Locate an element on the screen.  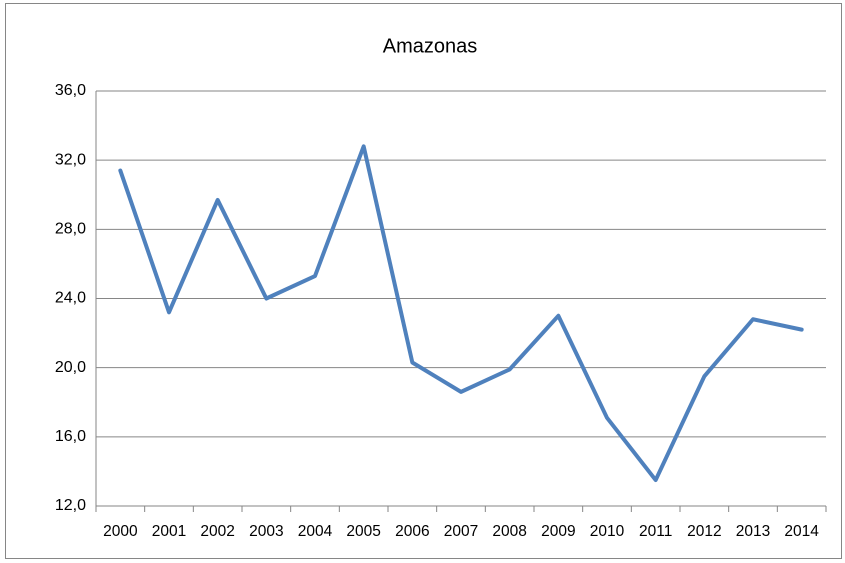
x-tick-label: 2012 is located at coordinates (704, 531).